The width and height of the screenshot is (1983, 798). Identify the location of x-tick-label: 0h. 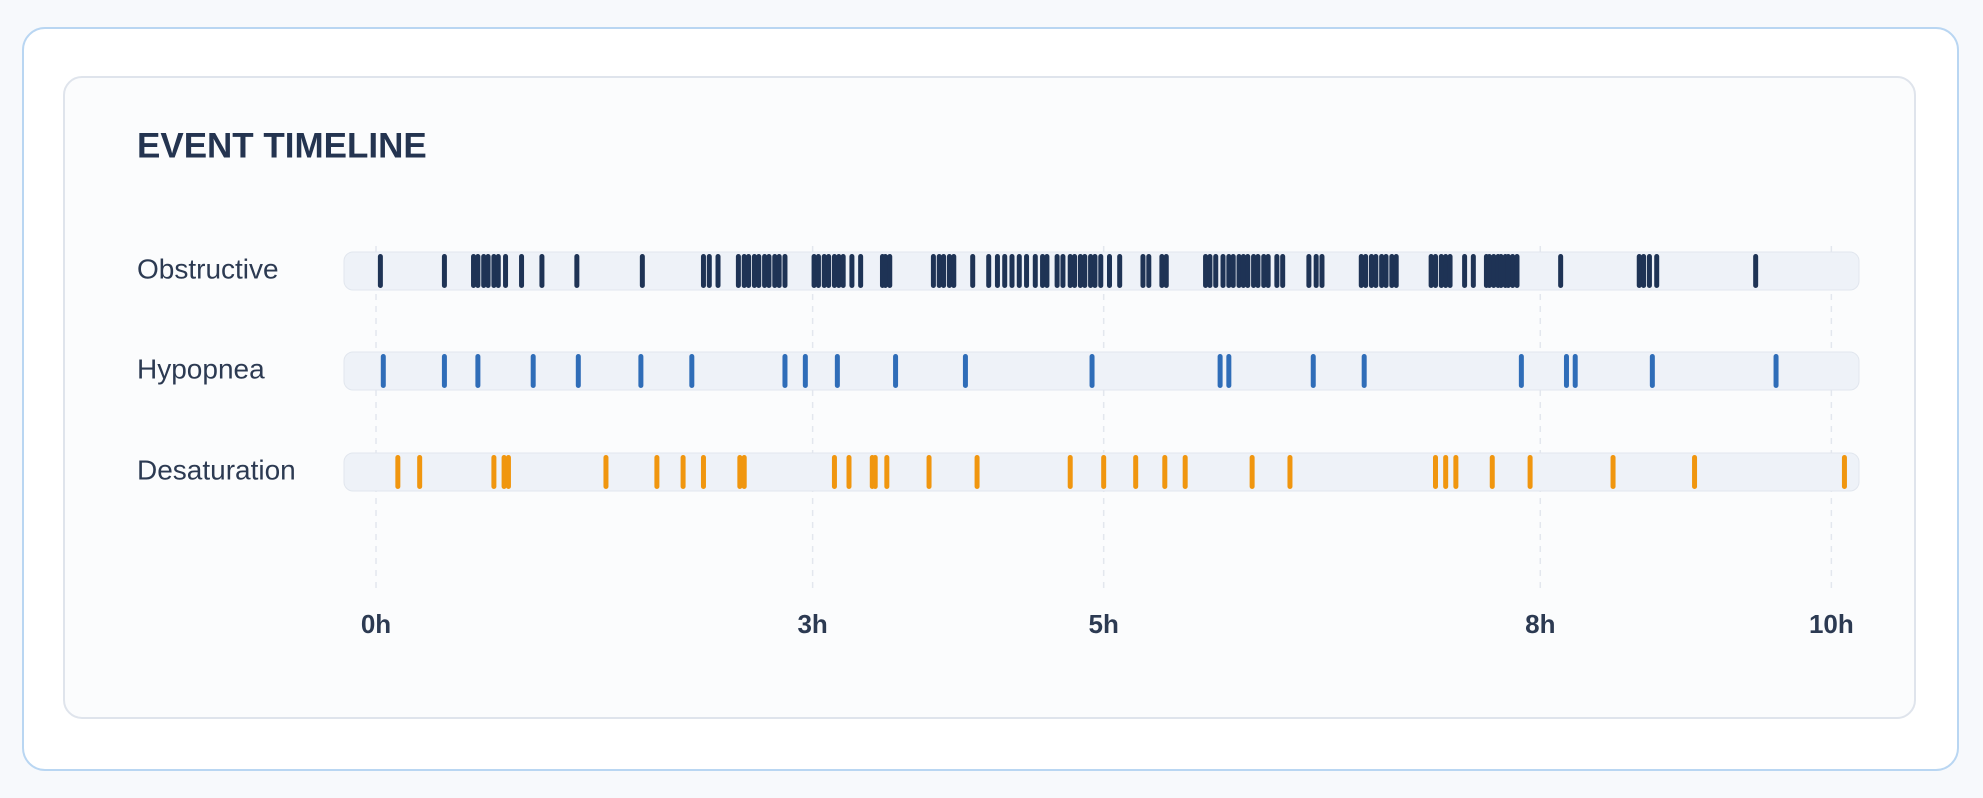
(376, 624).